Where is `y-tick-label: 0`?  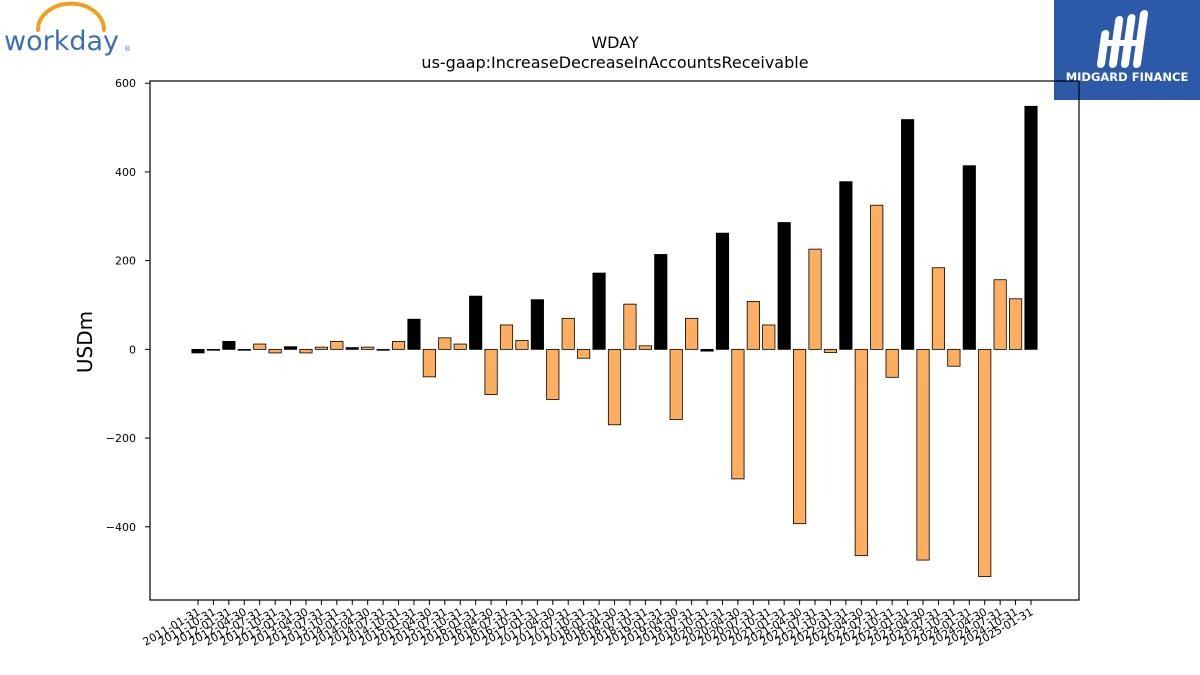 y-tick-label: 0 is located at coordinates (132, 349).